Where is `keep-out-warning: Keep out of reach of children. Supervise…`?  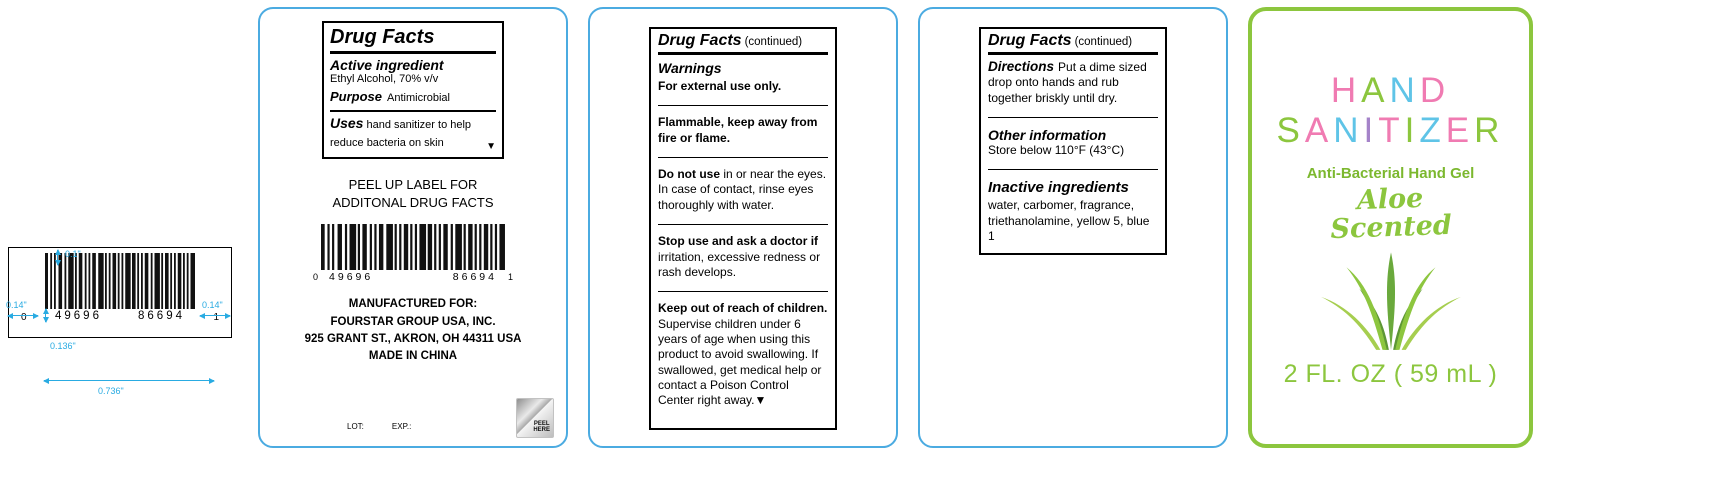
keep-out-warning: Keep out of reach of children. Supervise… is located at coordinates (743, 350).